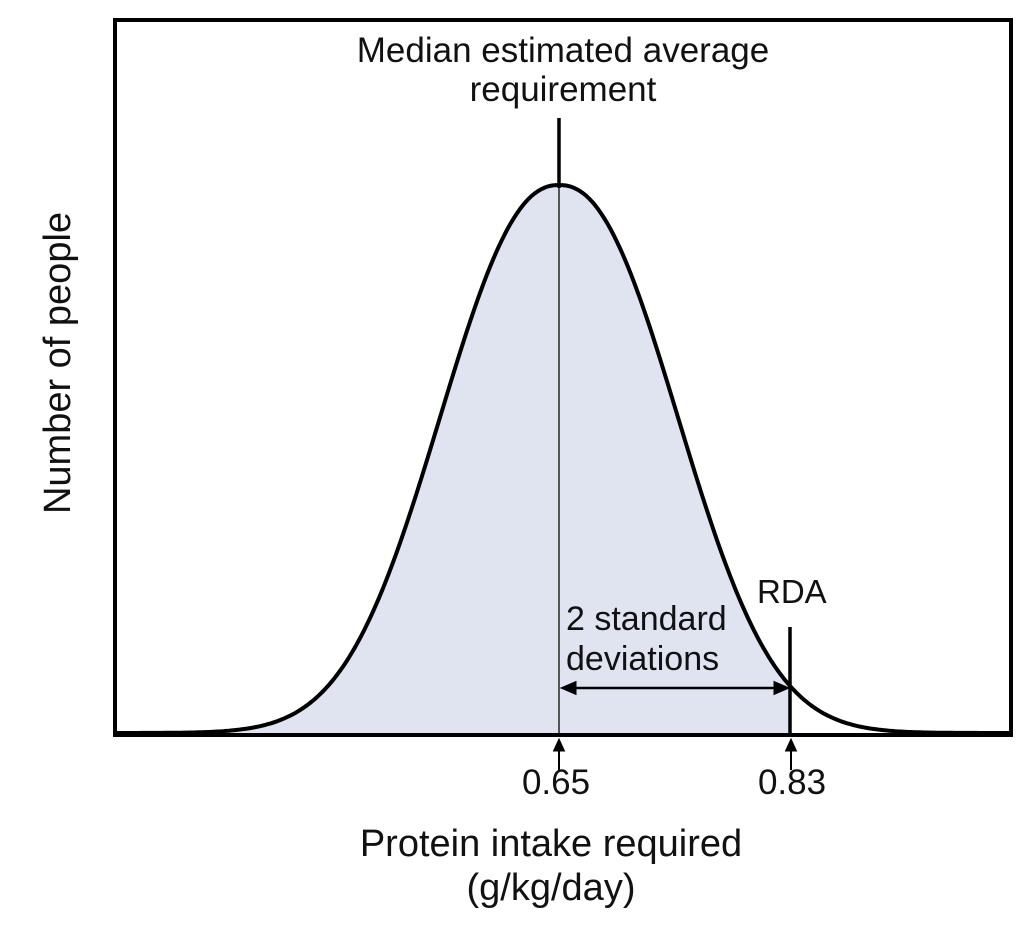 The image size is (1024, 939). What do you see at coordinates (563, 70) in the screenshot?
I see `median-annotation-label: Median estimated average requirement` at bounding box center [563, 70].